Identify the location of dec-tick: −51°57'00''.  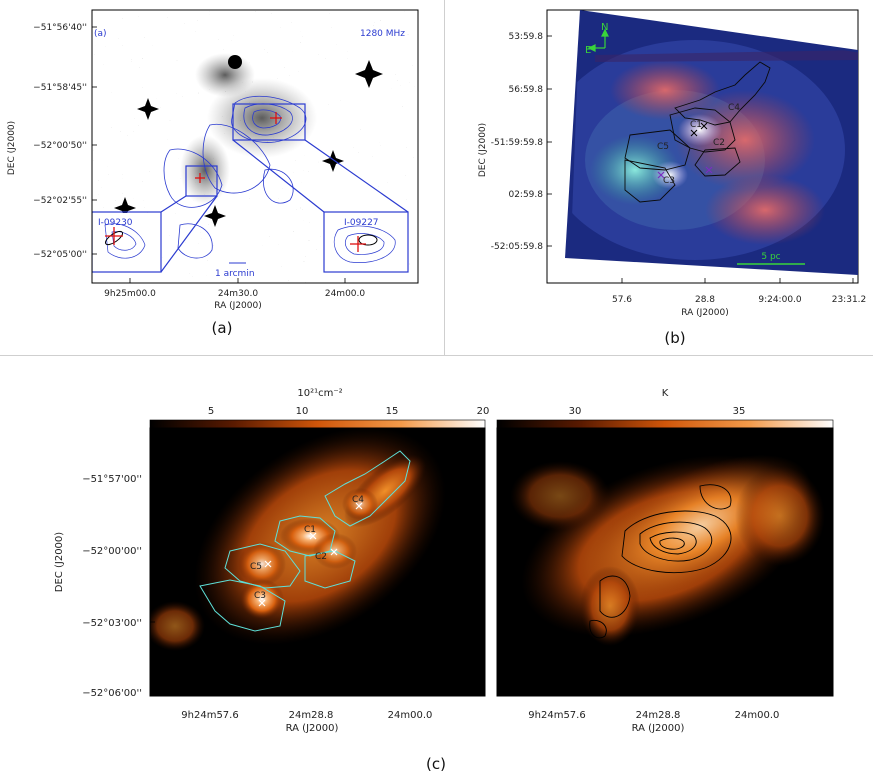
(112, 479).